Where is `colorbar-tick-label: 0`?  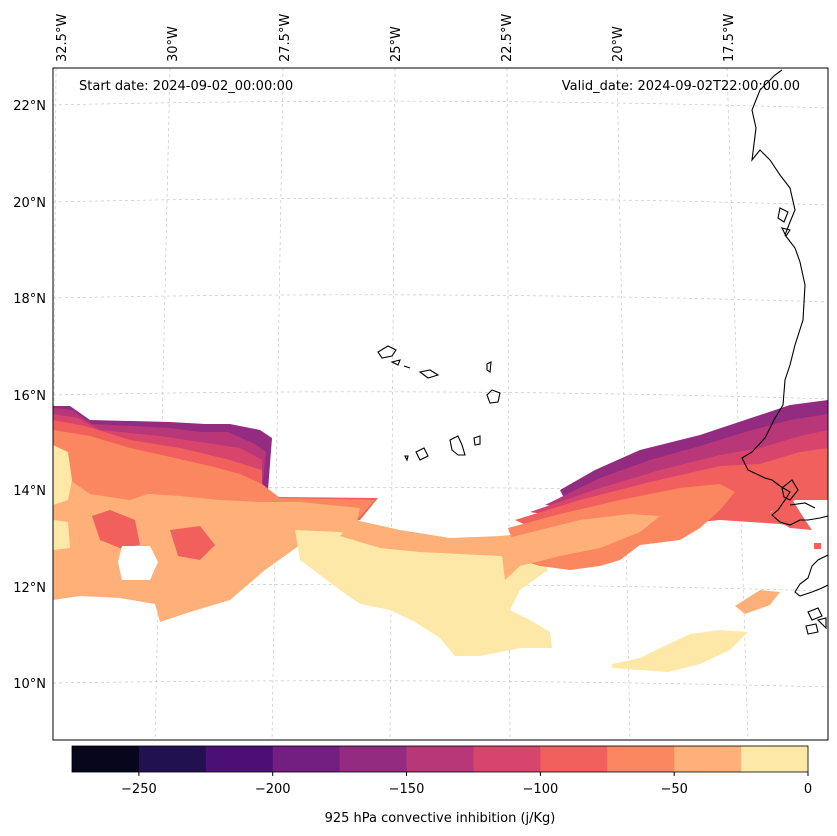
colorbar-tick-label: 0 is located at coordinates (808, 789).